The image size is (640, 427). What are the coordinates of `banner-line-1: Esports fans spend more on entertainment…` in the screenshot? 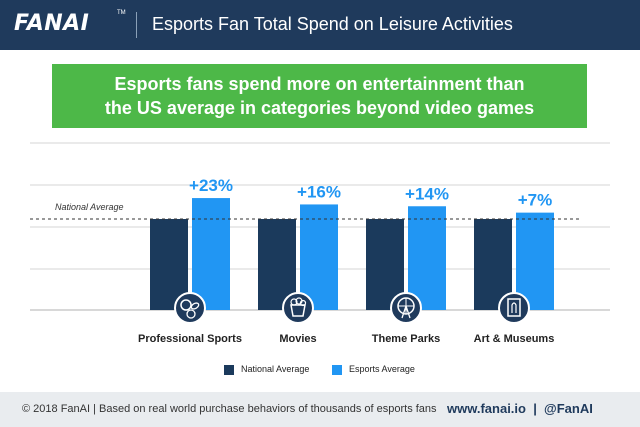 It's located at (319, 84).